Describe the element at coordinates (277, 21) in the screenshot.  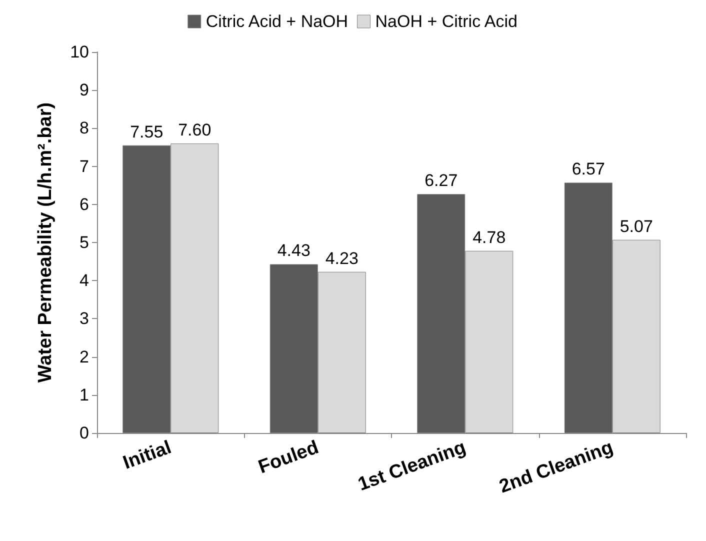
I see `legend-label: Citric Acid + NaOH` at that location.